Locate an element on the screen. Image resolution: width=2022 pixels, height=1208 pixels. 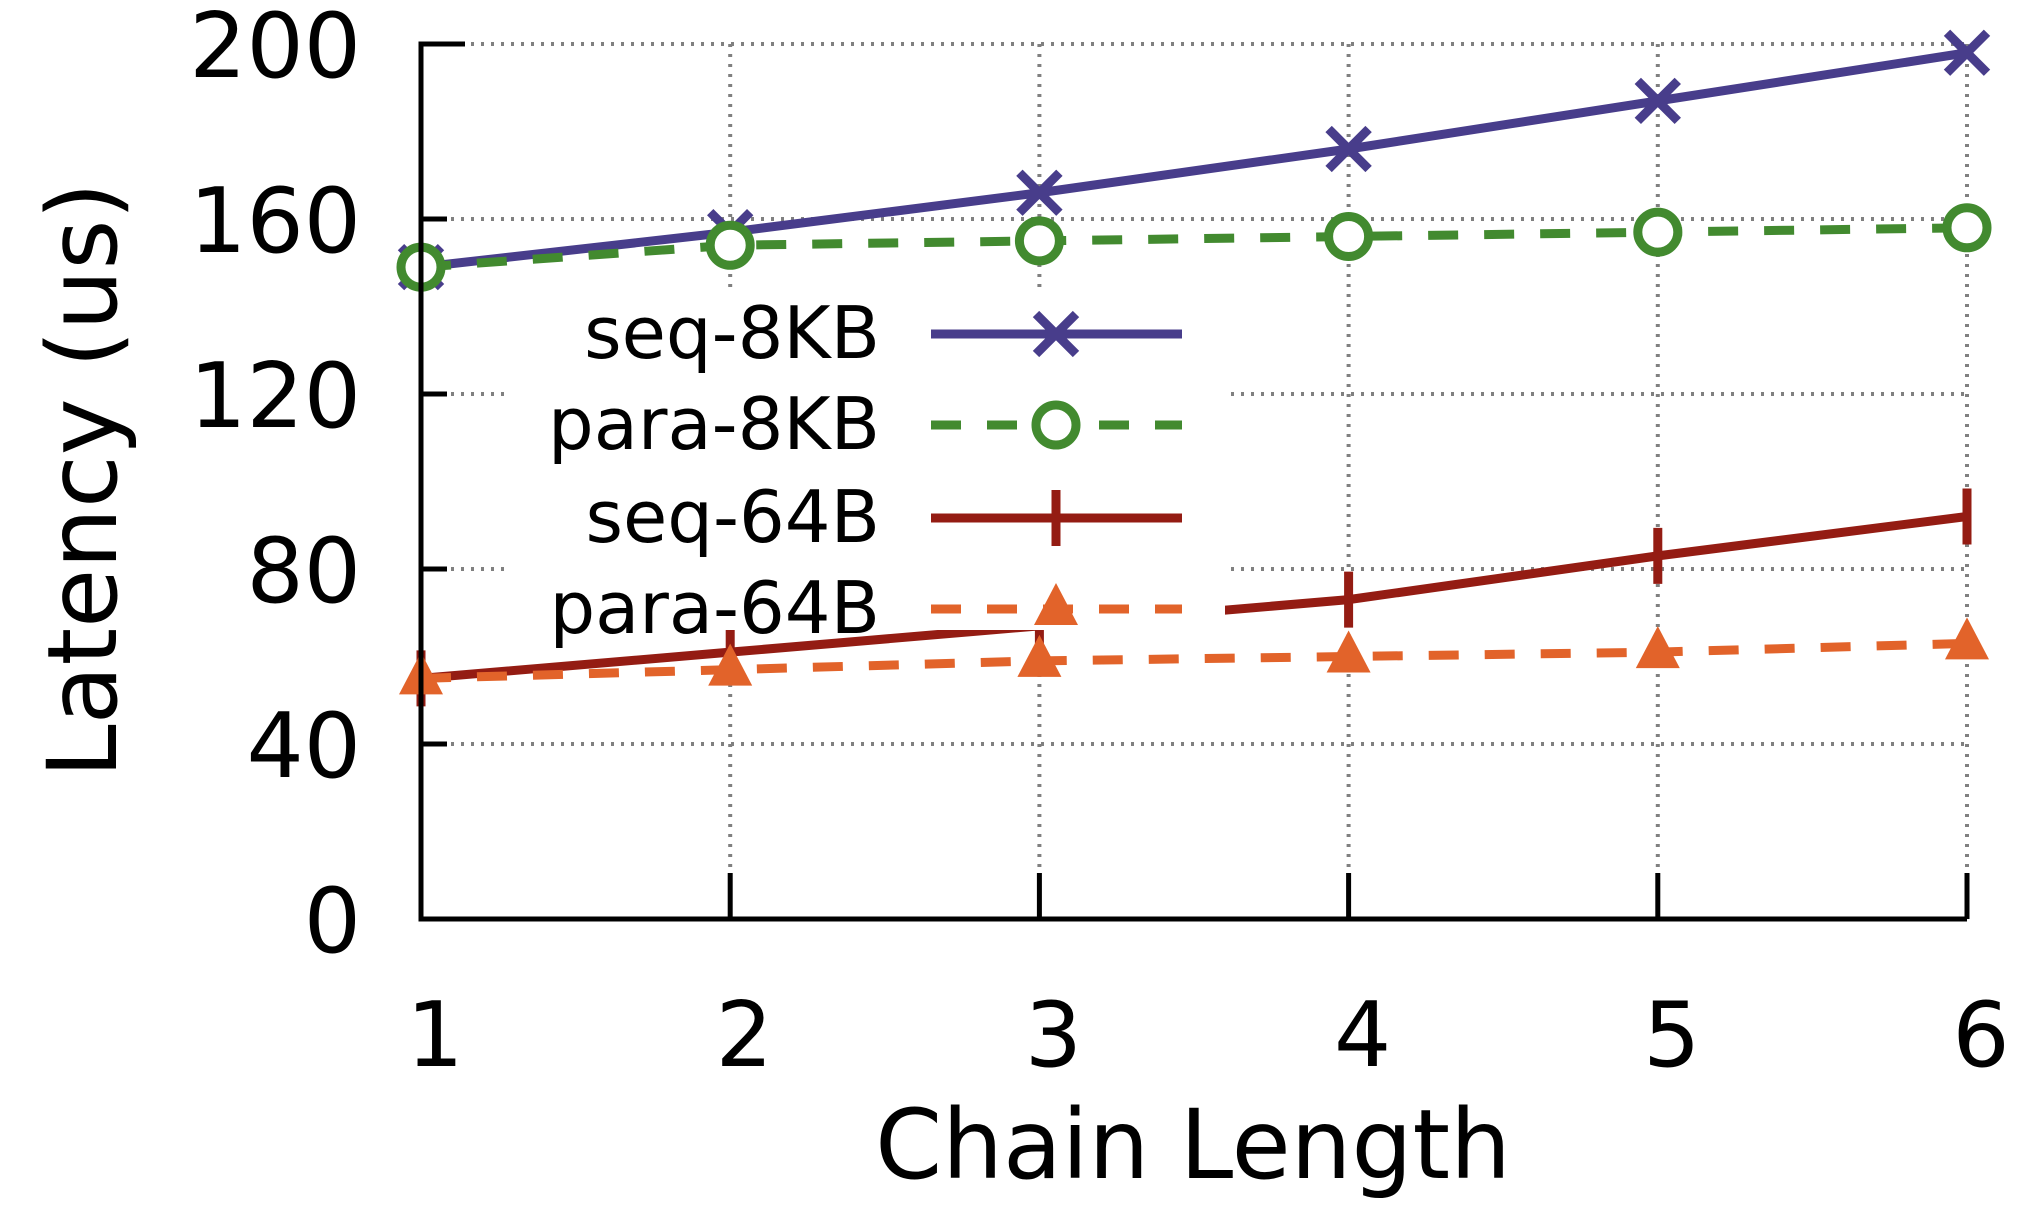
y-tick-label: 200 is located at coordinates (275, 49).